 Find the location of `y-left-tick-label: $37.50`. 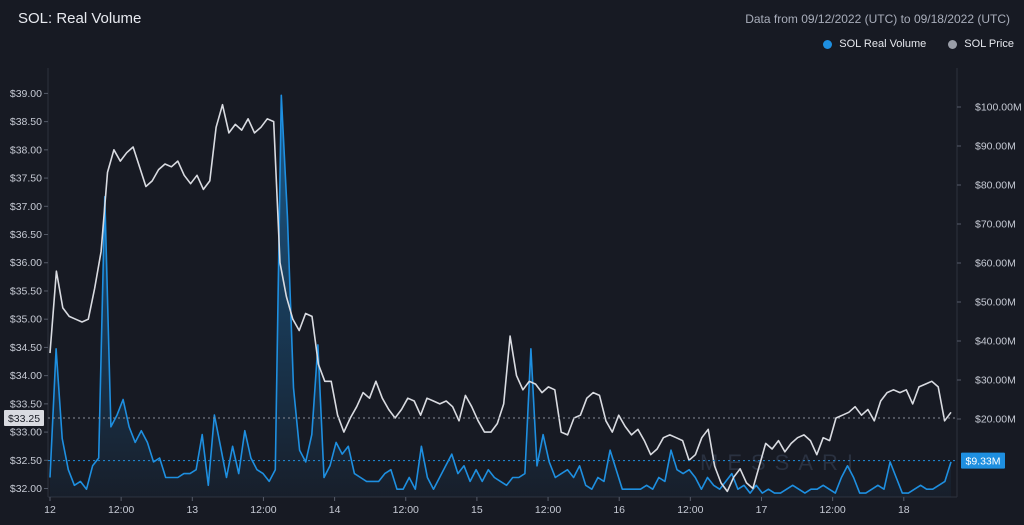

y-left-tick-label: $37.50 is located at coordinates (26, 179).